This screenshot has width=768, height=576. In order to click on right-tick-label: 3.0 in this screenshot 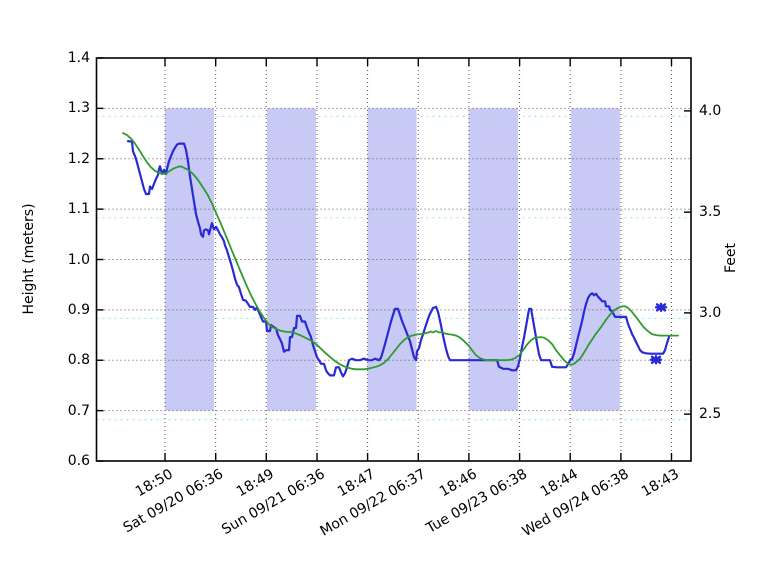, I will do `click(710, 312)`.